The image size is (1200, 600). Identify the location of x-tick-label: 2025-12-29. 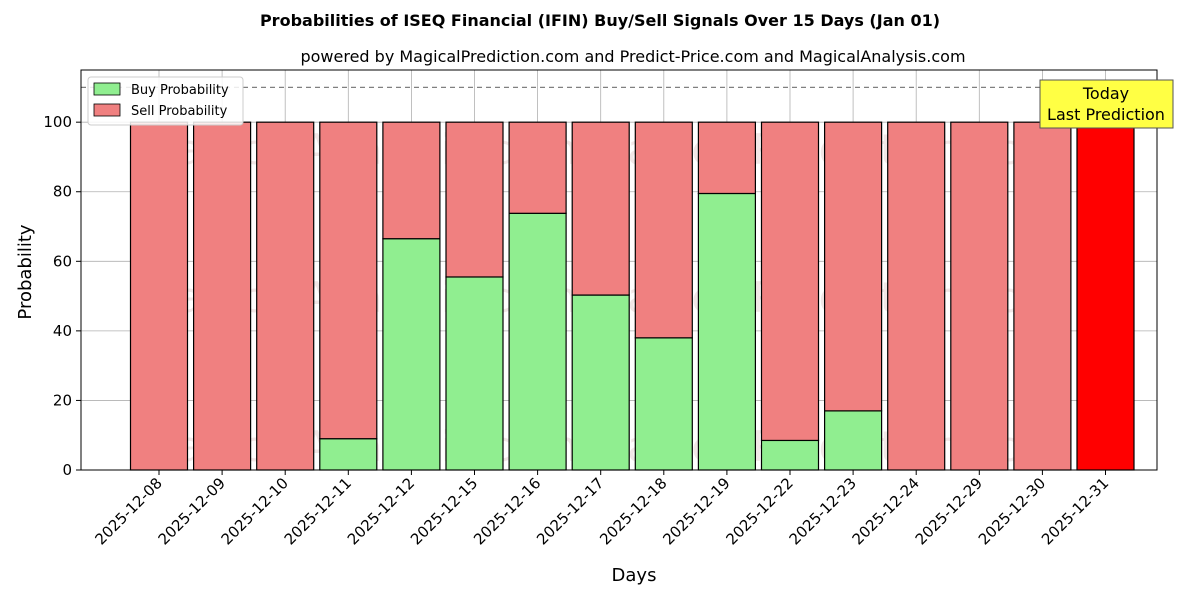
(949, 511).